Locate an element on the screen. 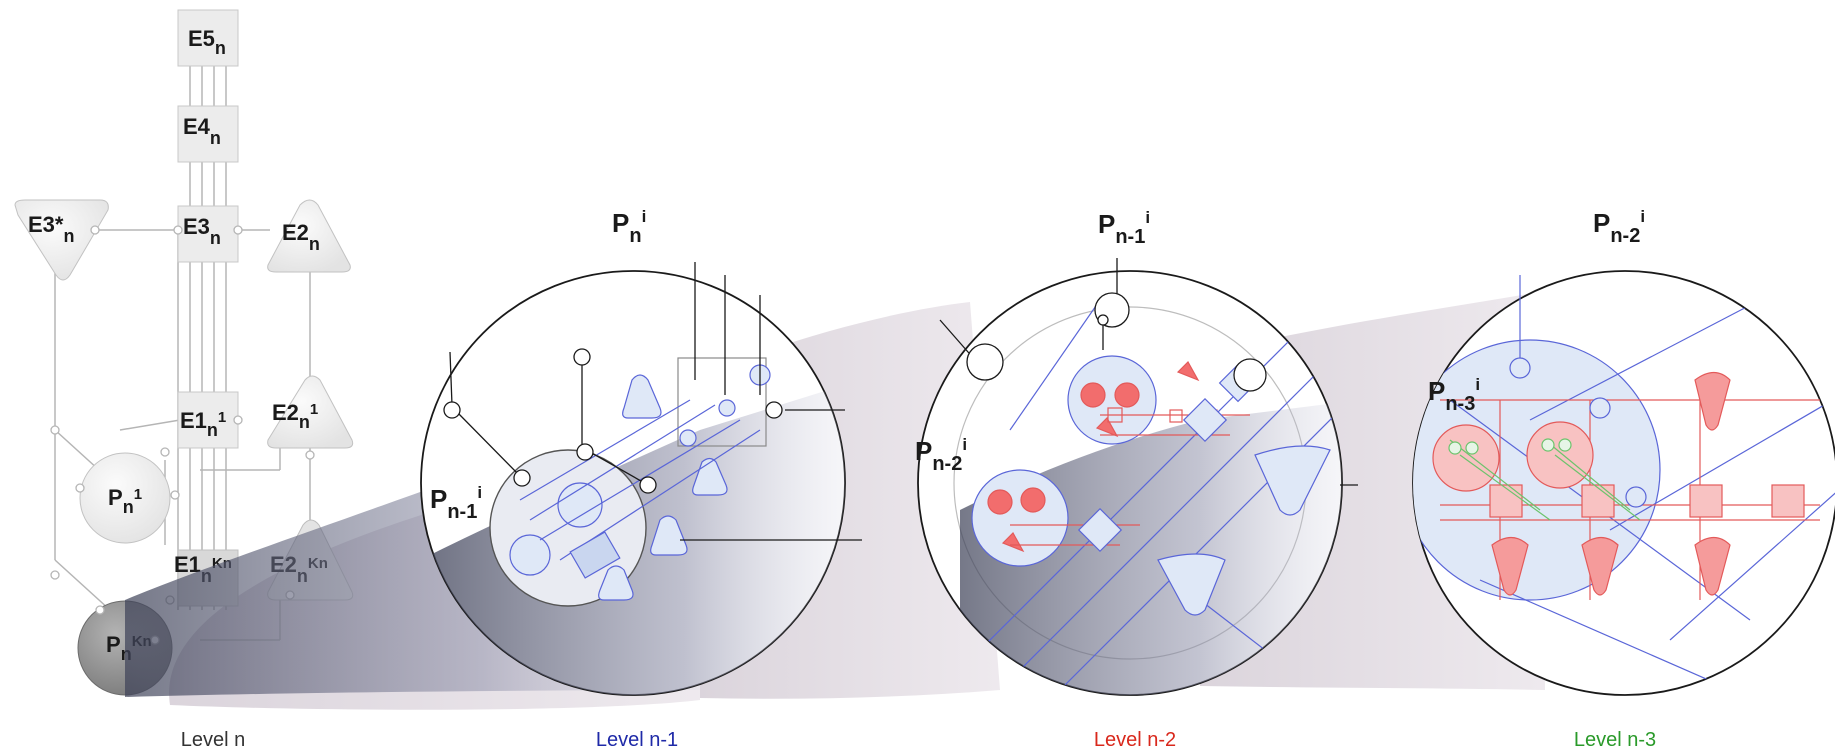 Image resolution: width=1835 pixels, height=754 pixels. e3-label: E3 is located at coordinates (196, 226).